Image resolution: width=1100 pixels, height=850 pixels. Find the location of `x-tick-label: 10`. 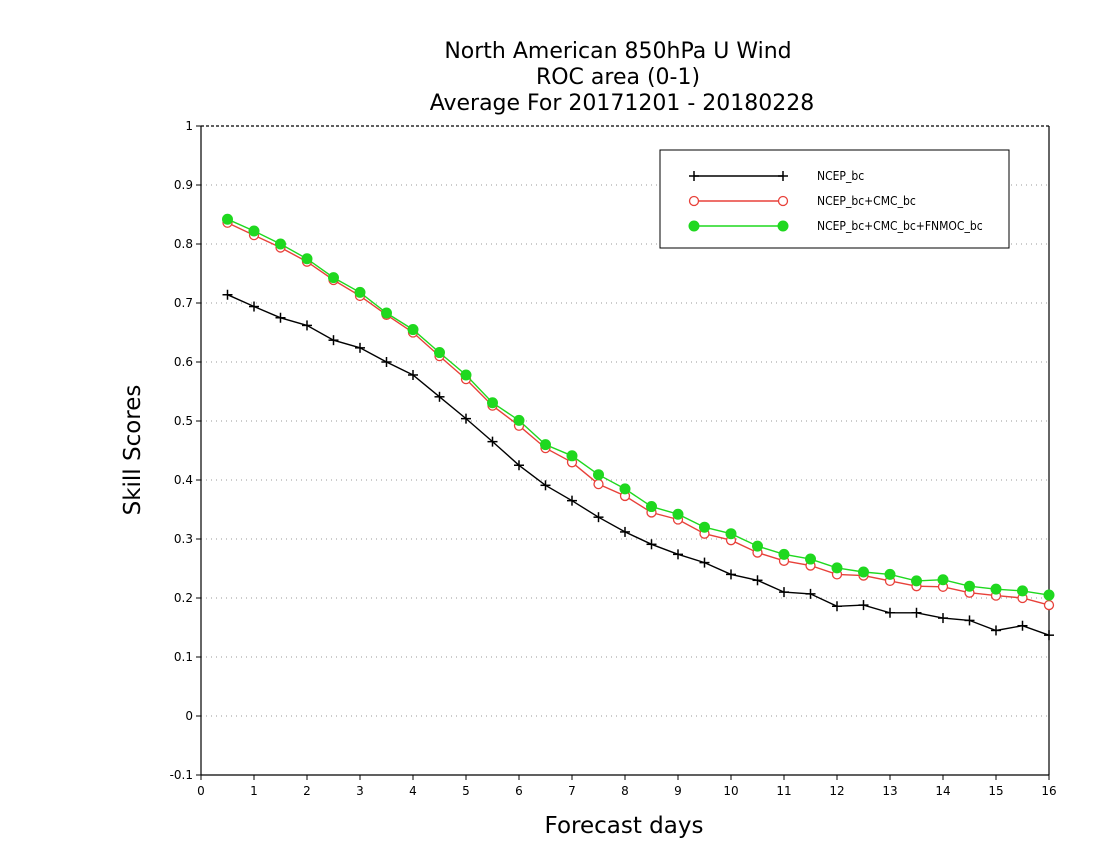

x-tick-label: 10 is located at coordinates (730, 791).